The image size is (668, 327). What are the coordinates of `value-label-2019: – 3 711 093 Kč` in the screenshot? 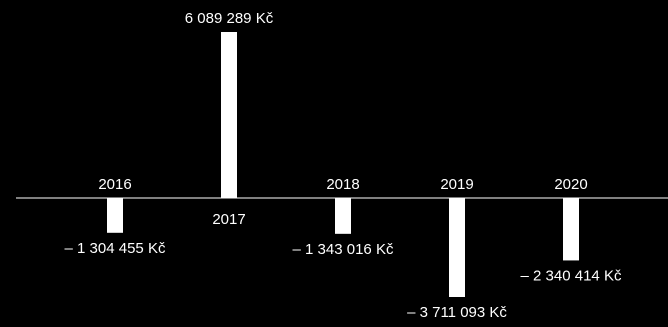 It's located at (457, 312).